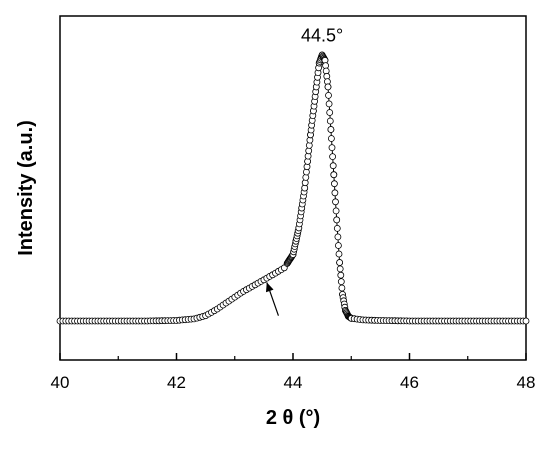  I want to click on x-axis-title: 2 θ (°), so click(293, 418).